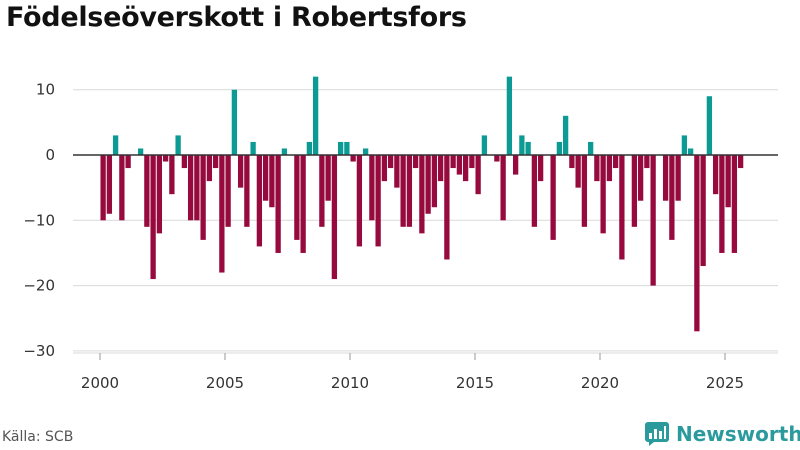 The width and height of the screenshot is (800, 450). What do you see at coordinates (738, 434) in the screenshot?
I see `brand-name: Newsworthy` at bounding box center [738, 434].